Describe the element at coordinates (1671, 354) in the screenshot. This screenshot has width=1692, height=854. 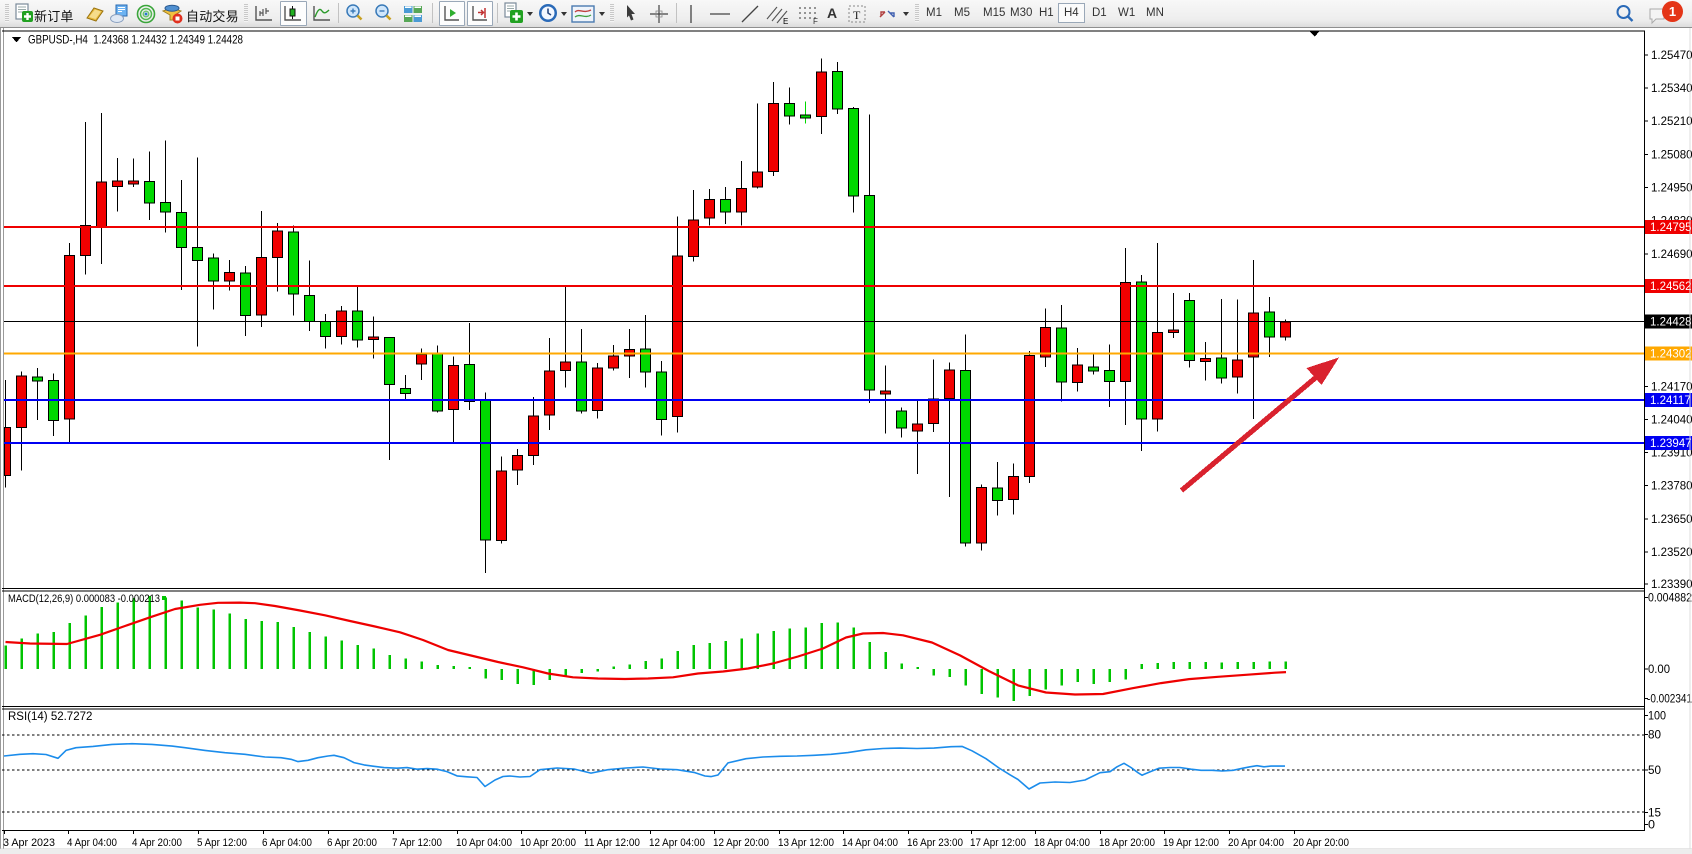
I see `svg-text: 1.24302` at that location.